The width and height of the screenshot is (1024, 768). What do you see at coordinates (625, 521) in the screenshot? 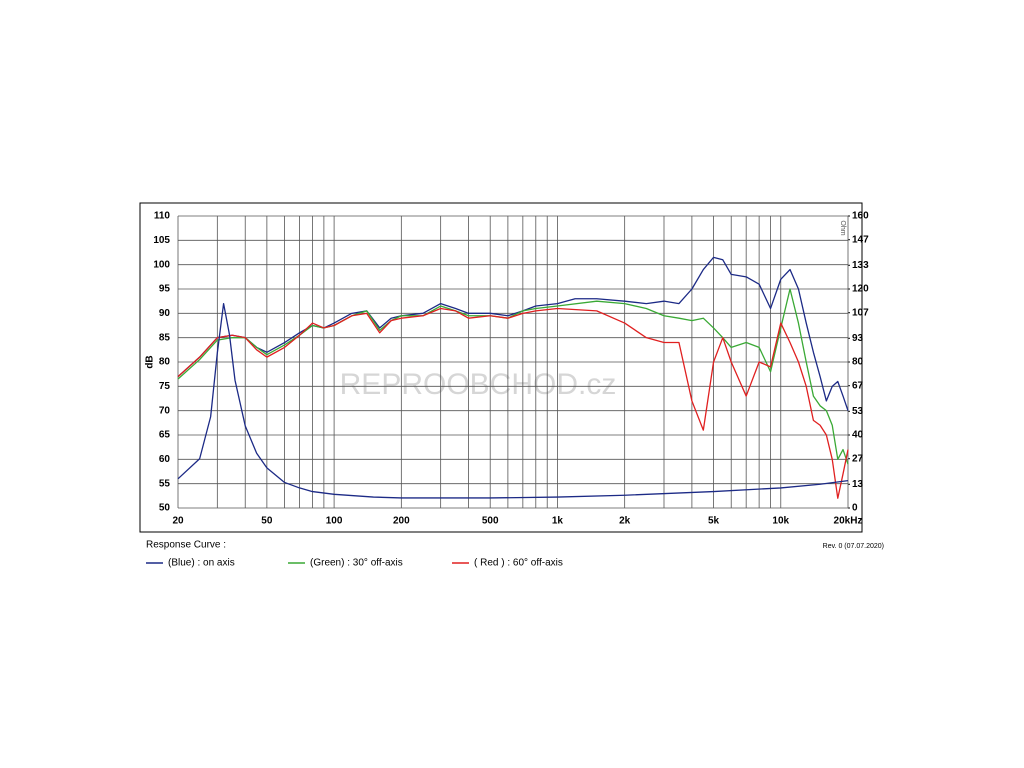
I see `x-tick-label: 2k` at bounding box center [625, 521].